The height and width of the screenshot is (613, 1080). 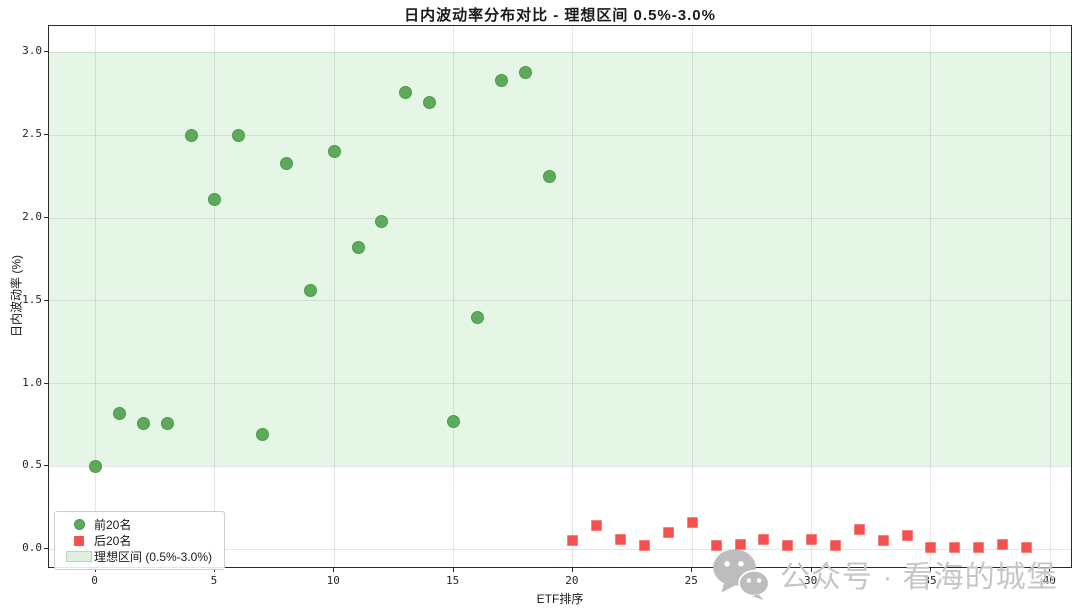 I want to click on y-tick-label: 2.5, so click(x=32, y=134).